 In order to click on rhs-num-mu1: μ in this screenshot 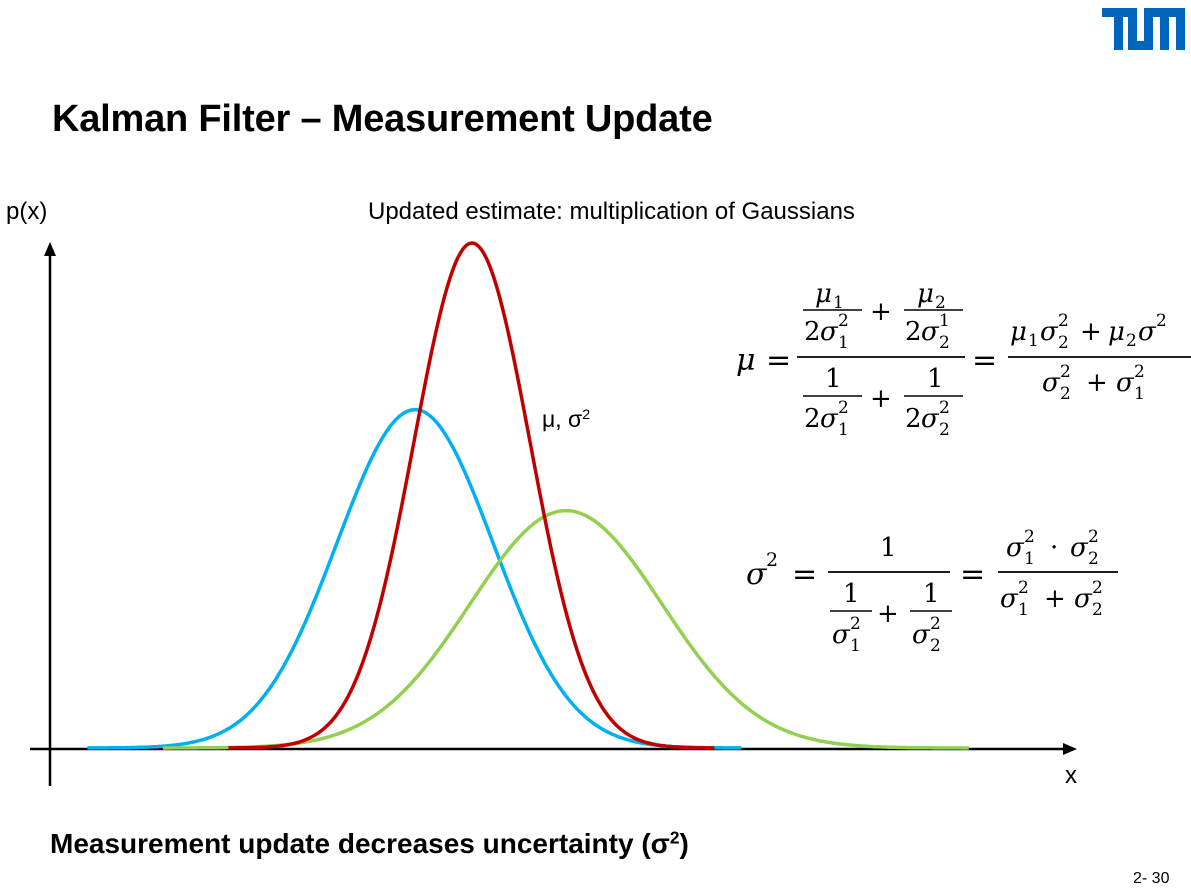, I will do `click(1018, 332)`.